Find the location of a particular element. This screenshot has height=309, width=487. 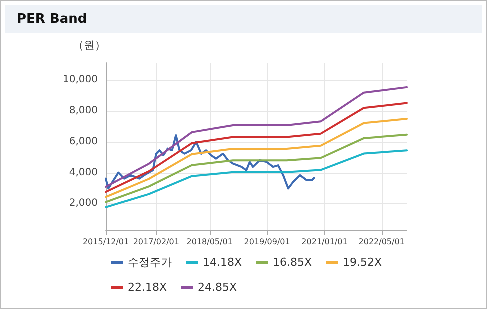

y-tick-label: 2,000 is located at coordinates (83, 204).